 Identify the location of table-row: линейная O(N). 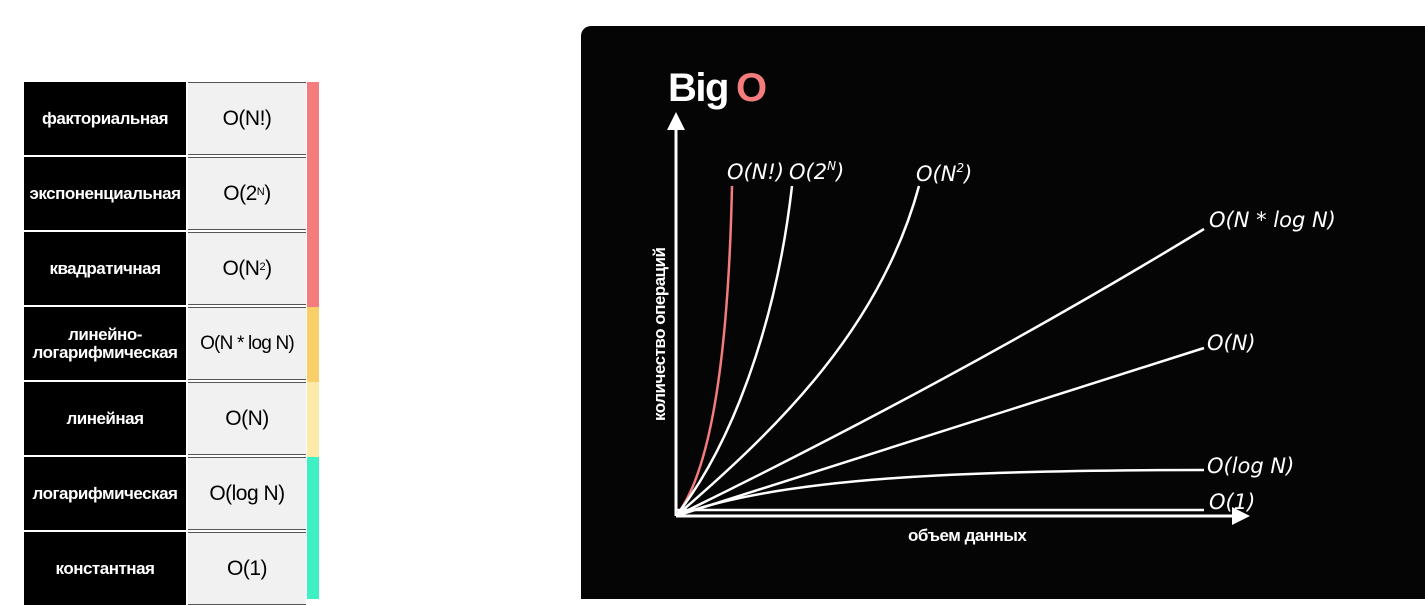
(165, 418).